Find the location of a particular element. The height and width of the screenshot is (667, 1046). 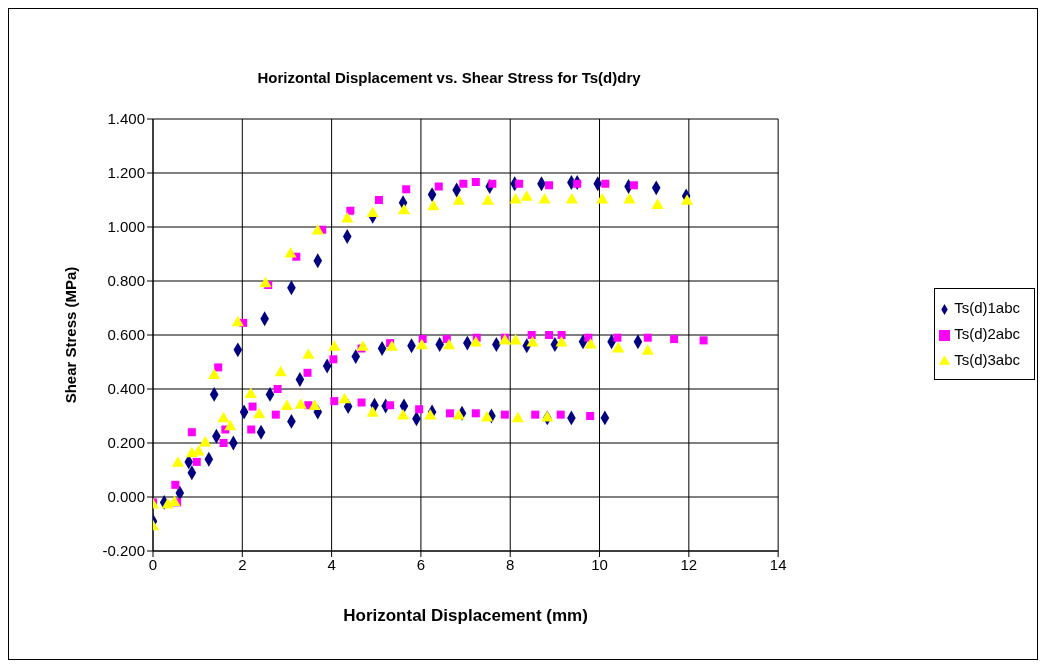

y-axis-title: Shear Stress (MPa) is located at coordinates (71, 335).